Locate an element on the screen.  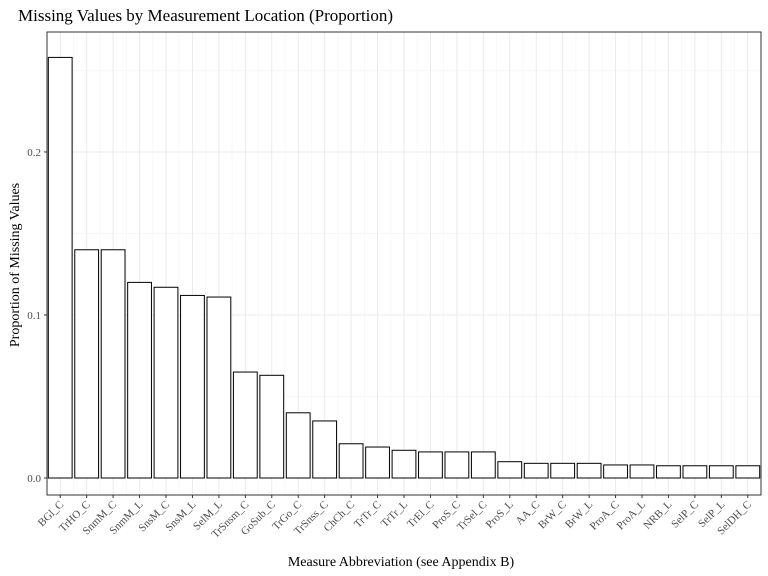
bar-TrTr_L is located at coordinates (404, 464).